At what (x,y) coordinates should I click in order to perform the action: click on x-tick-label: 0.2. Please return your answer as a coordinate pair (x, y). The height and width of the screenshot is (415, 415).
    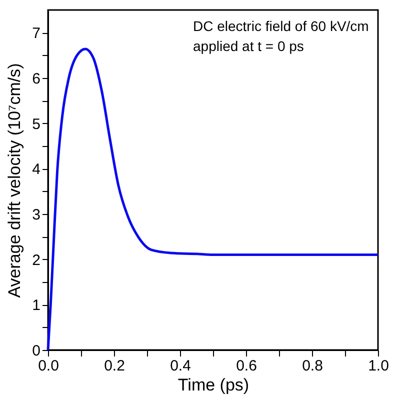
    Looking at the image, I should click on (114, 366).